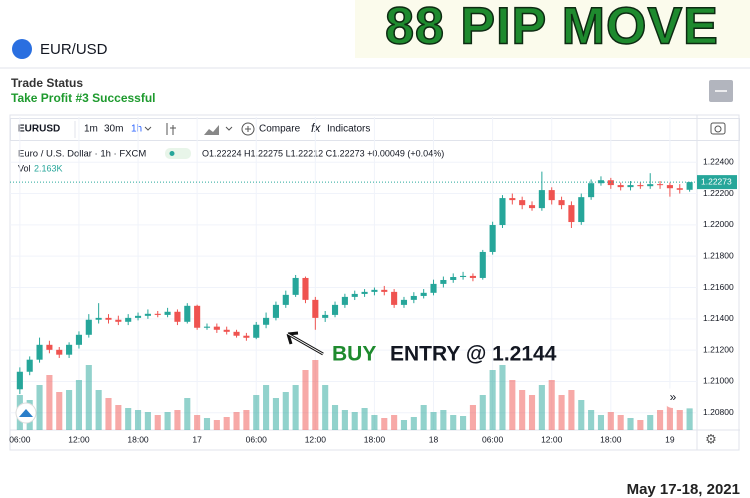  Describe the element at coordinates (197, 439) in the screenshot. I see `x-tick-label: 17` at that location.